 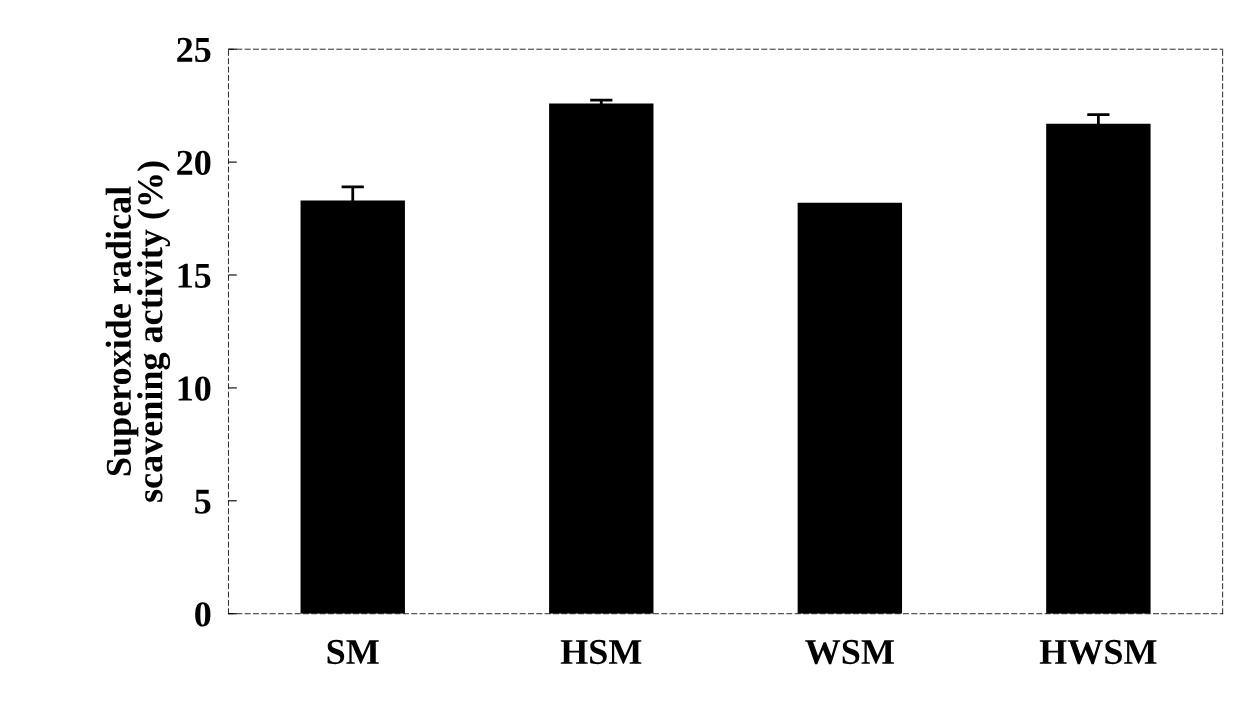 What do you see at coordinates (353, 652) in the screenshot?
I see `x-tick-label: SM` at bounding box center [353, 652].